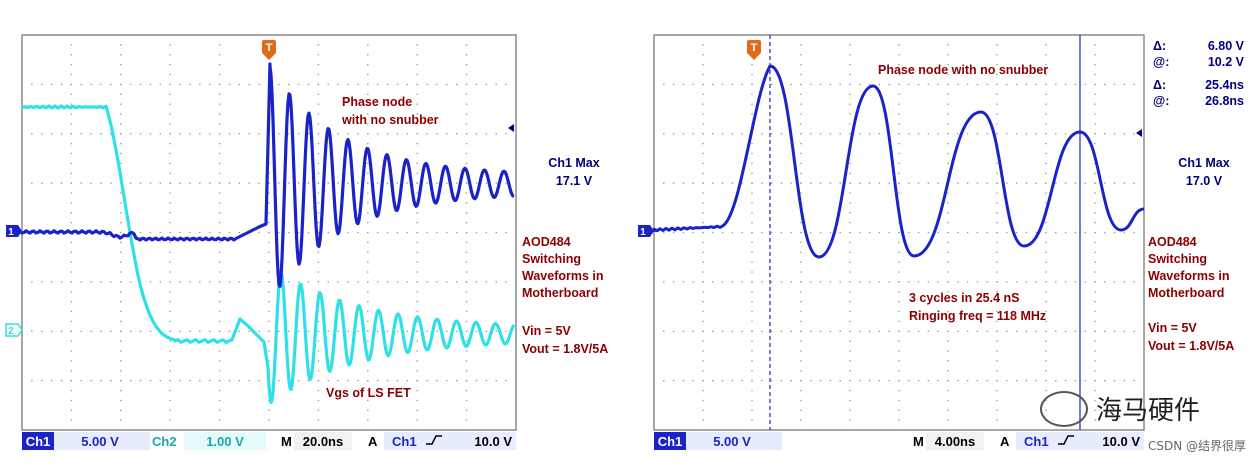 The width and height of the screenshot is (1256, 463). Describe the element at coordinates (390, 120) in the screenshot. I see `annotation-no-snubber: with no snubber` at that location.